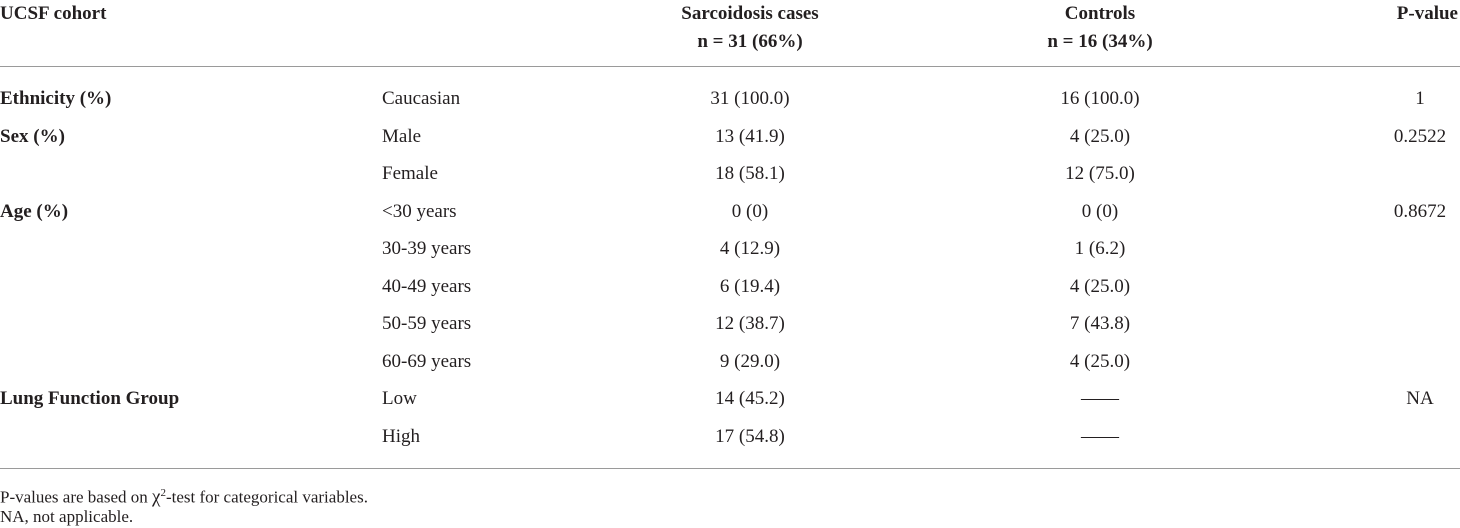 The height and width of the screenshot is (528, 1460). I want to click on footnote: NA, not applicable., so click(67, 516).